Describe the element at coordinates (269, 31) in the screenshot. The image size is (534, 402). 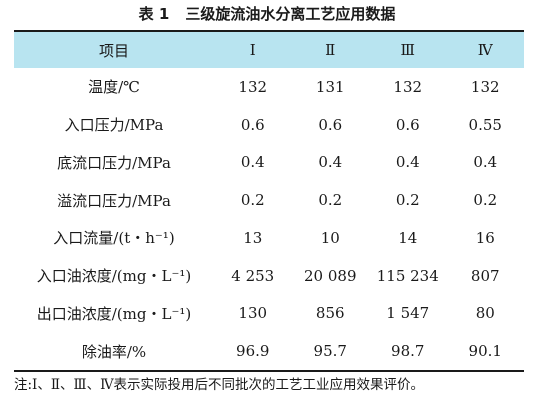
I see `table-top-rule` at that location.